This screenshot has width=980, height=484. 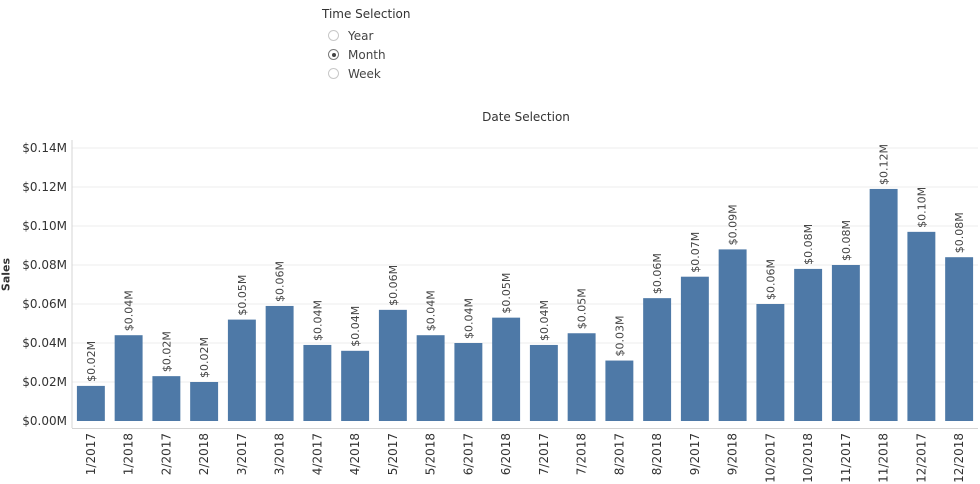 What do you see at coordinates (366, 14) in the screenshot?
I see `parameter-title: Time Selection` at bounding box center [366, 14].